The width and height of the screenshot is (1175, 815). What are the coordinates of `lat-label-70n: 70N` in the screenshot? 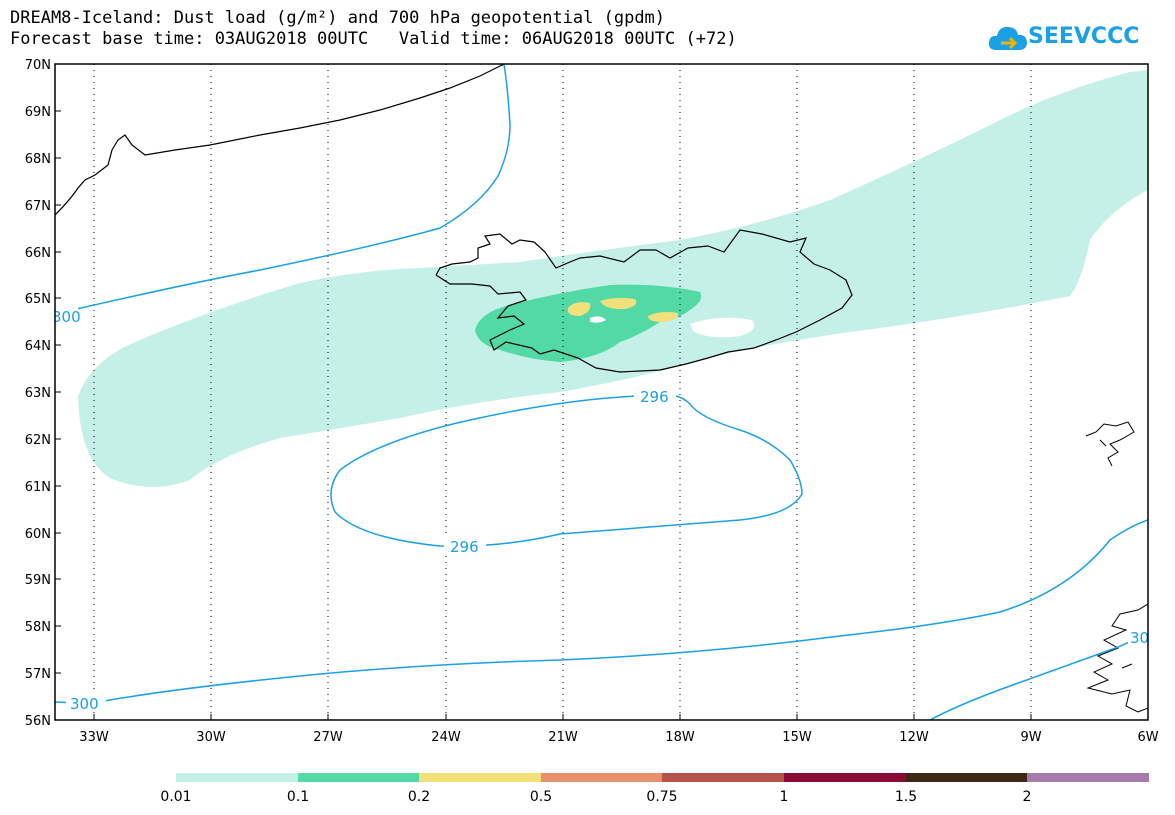 It's located at (38, 65).